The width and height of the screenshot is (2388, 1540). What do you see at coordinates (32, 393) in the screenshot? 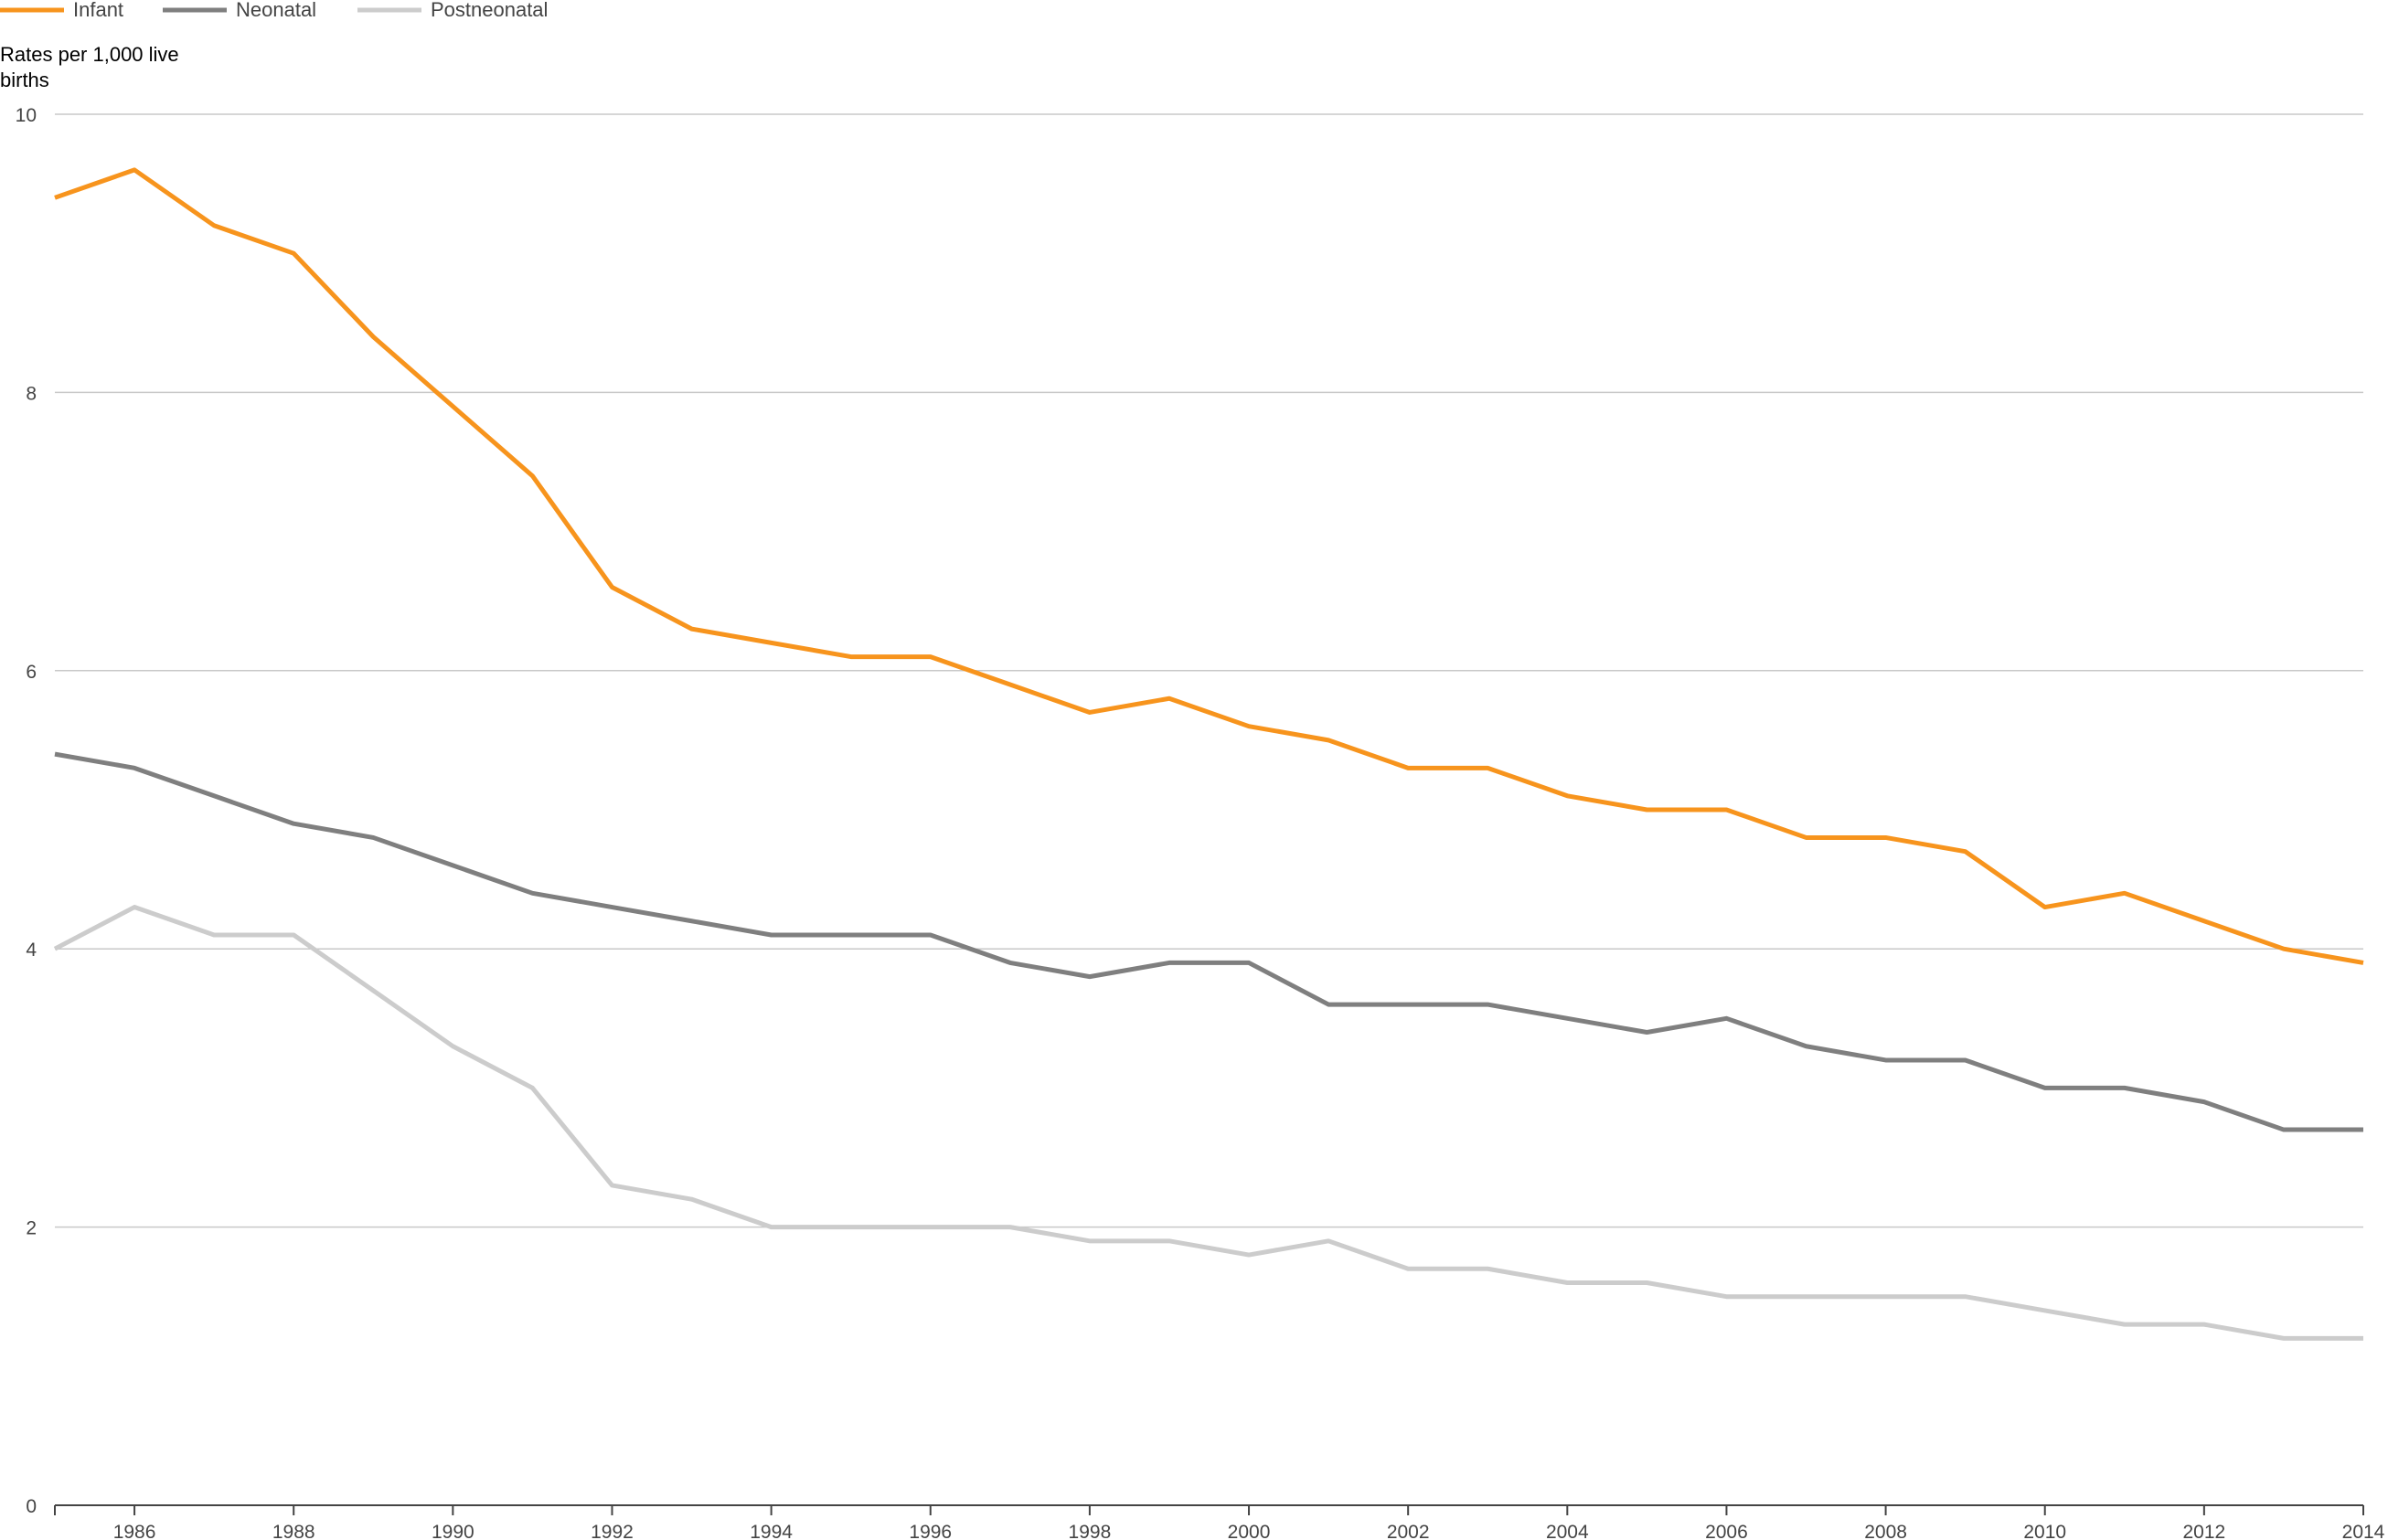
I see `y-tick-label: 8` at bounding box center [32, 393].